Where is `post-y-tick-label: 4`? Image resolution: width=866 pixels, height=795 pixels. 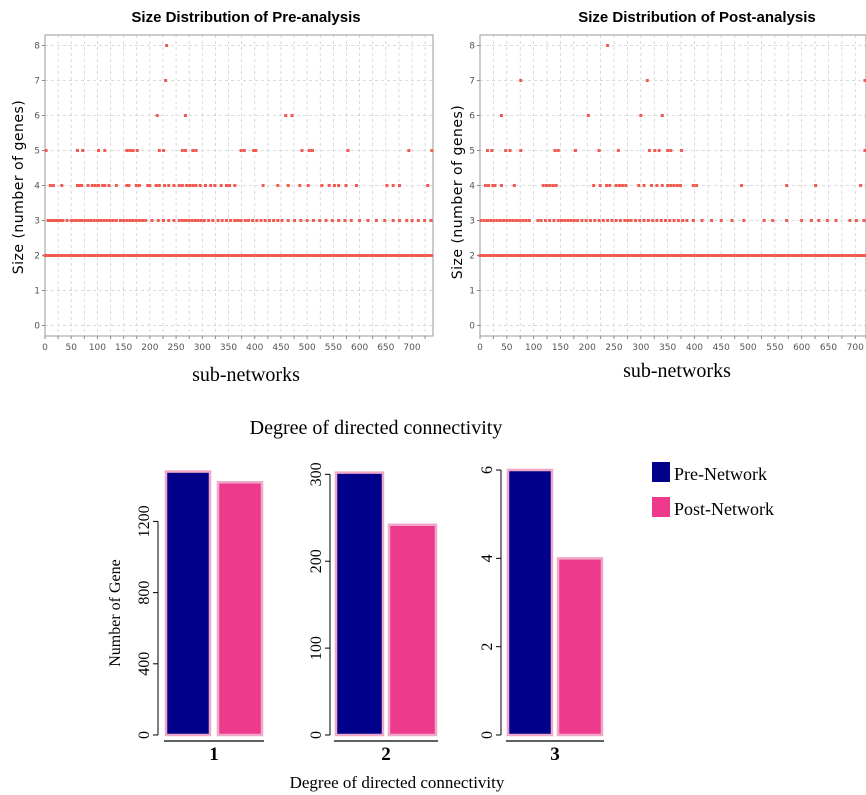 post-y-tick-label: 4 is located at coordinates (472, 187).